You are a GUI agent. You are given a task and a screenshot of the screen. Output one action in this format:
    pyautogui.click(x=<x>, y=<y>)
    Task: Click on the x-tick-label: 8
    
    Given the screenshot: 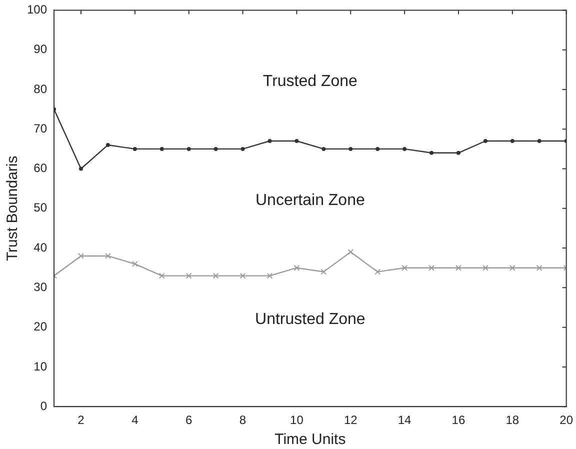 What is the action you would take?
    pyautogui.click(x=242, y=420)
    